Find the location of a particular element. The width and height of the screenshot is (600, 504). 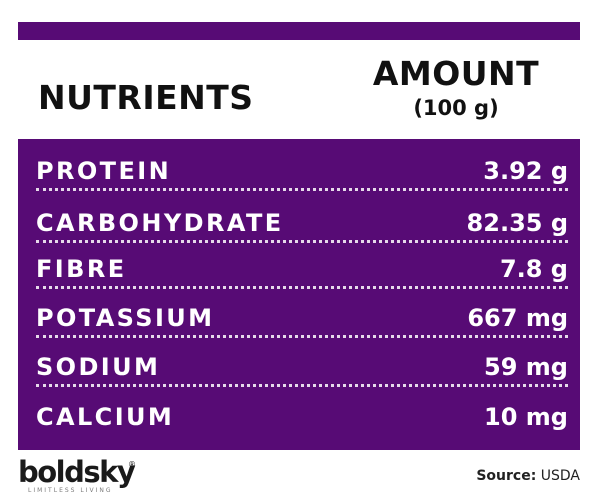

table-row: CALCIUM 10 mg is located at coordinates (302, 414).